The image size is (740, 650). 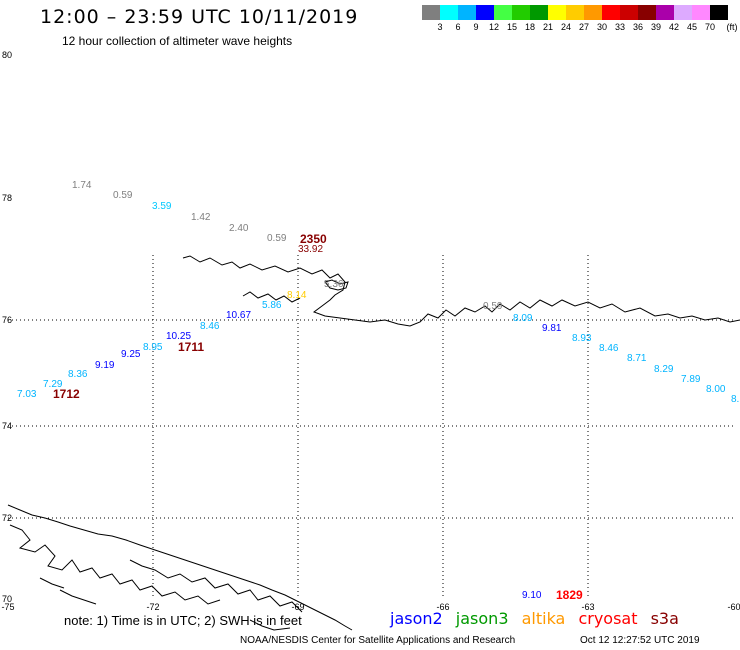 I want to click on pass-time-label: 1712, so click(x=66, y=394).